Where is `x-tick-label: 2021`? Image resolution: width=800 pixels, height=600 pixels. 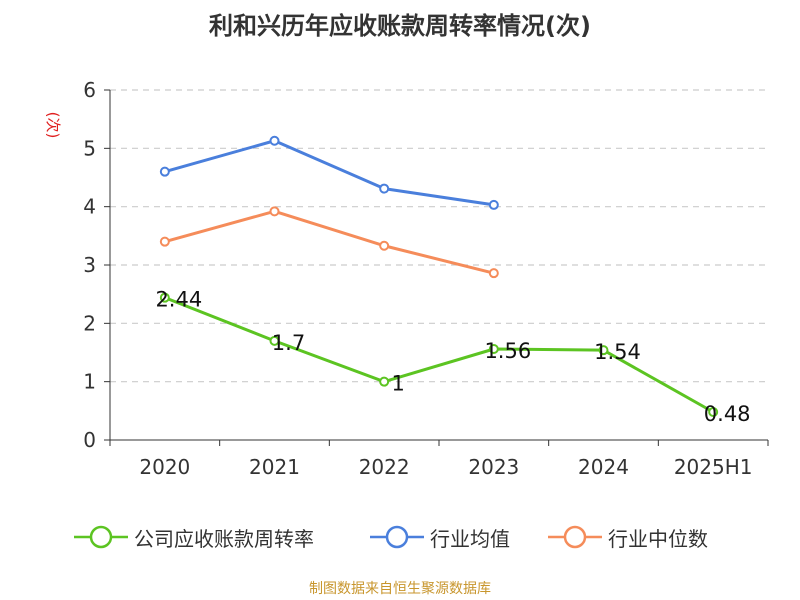
x-tick-label: 2021 is located at coordinates (274, 467).